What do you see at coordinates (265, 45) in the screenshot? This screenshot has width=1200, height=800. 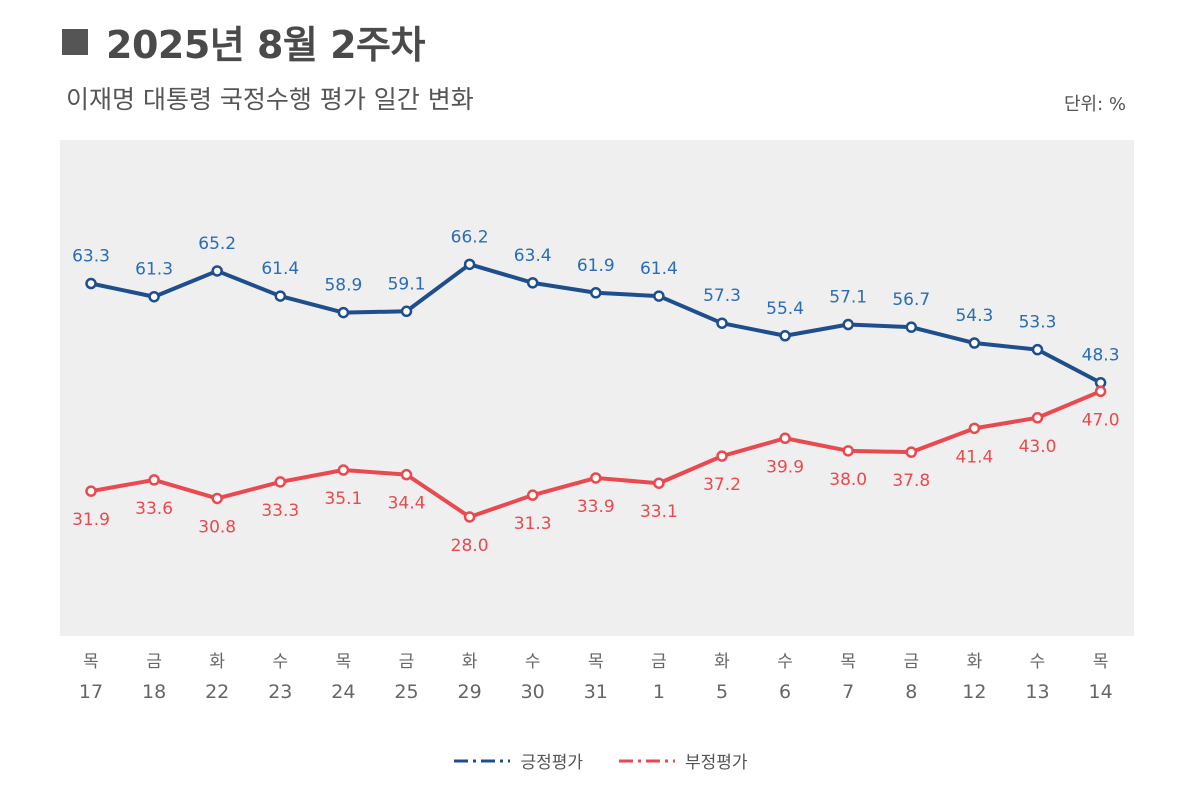 I see `page-title: 2025년 8월 2주차` at bounding box center [265, 45].